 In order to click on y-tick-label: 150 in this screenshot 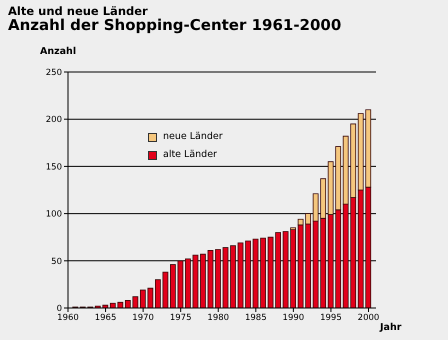, I will do `click(54, 167)`.